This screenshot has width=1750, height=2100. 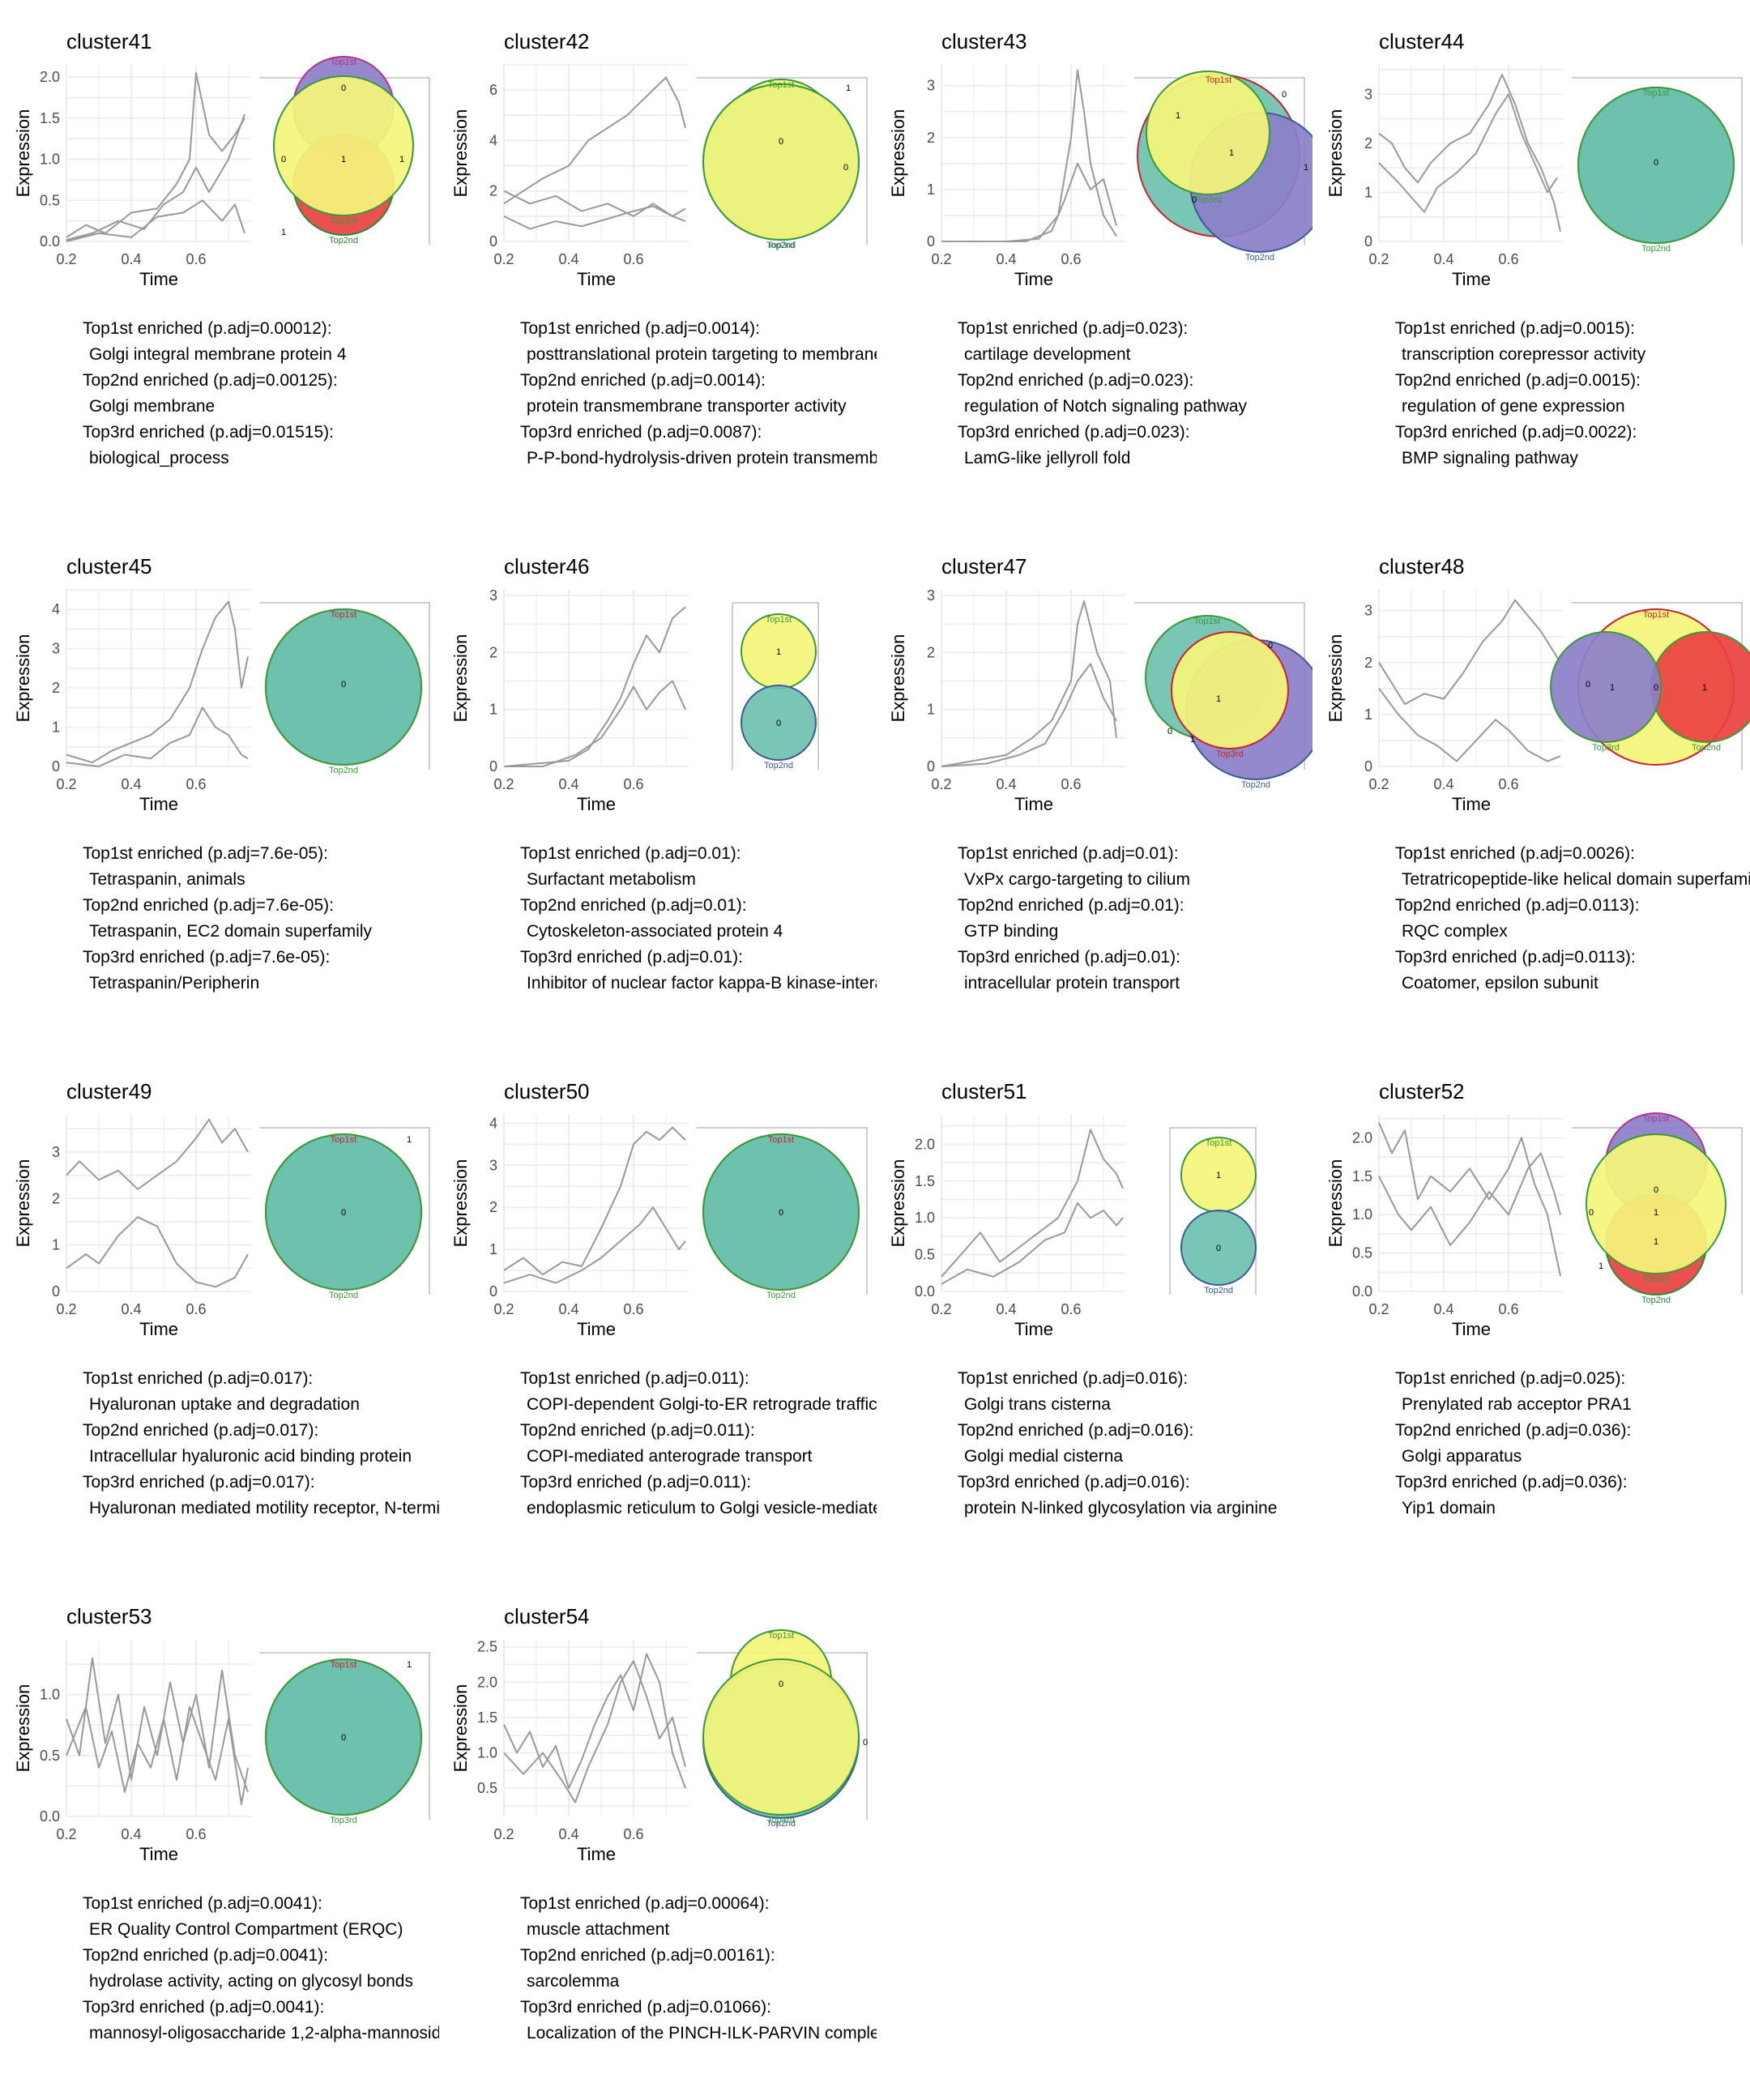 I want to click on y-tick-label: 2.0, so click(x=50, y=77).